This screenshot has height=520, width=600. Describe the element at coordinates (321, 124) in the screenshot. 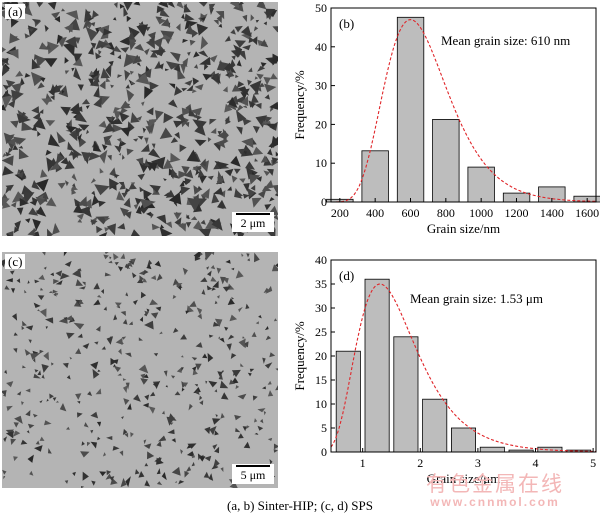

I see `chart-b-y-tick-label: 20` at that location.